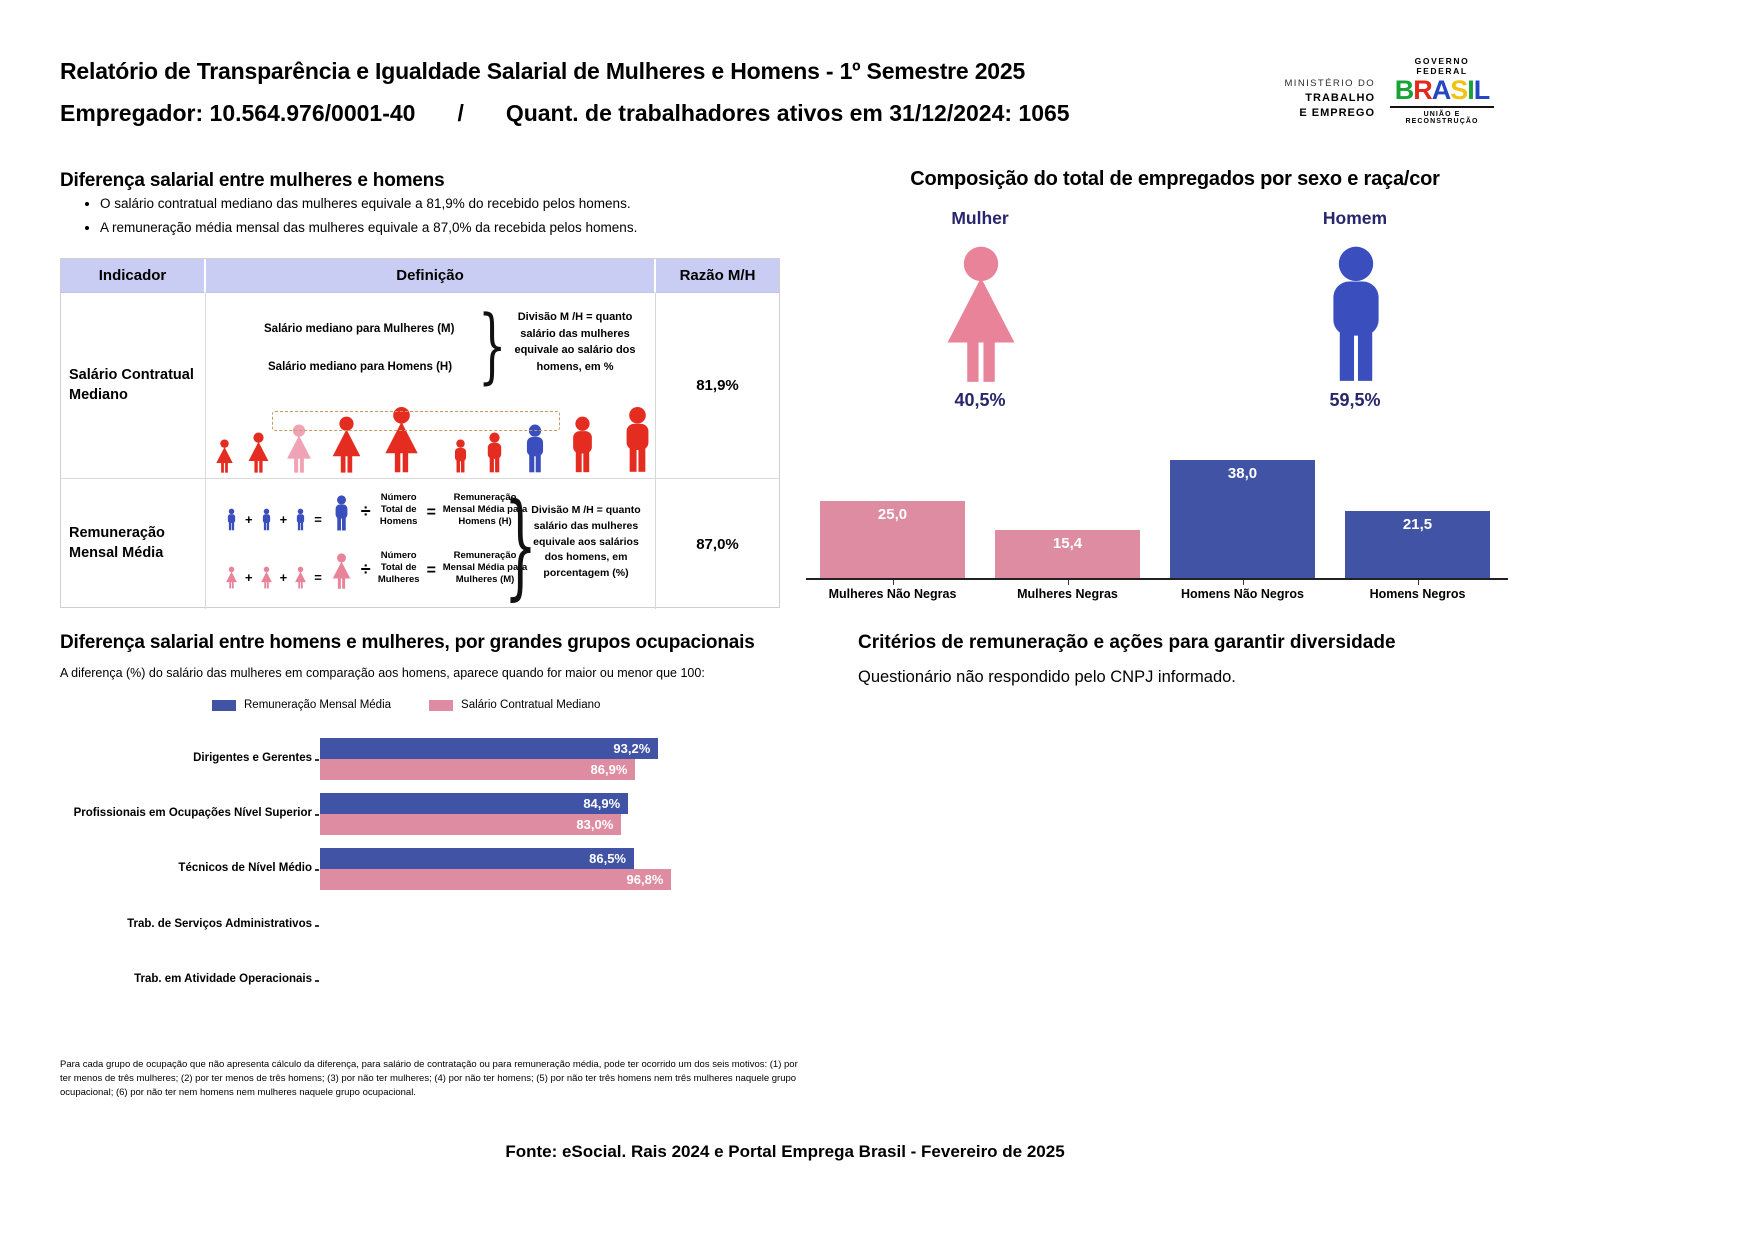 The height and width of the screenshot is (1240, 1755). What do you see at coordinates (1337, 112) in the screenshot?
I see `ministry-line-3: E EMPREGO` at bounding box center [1337, 112].